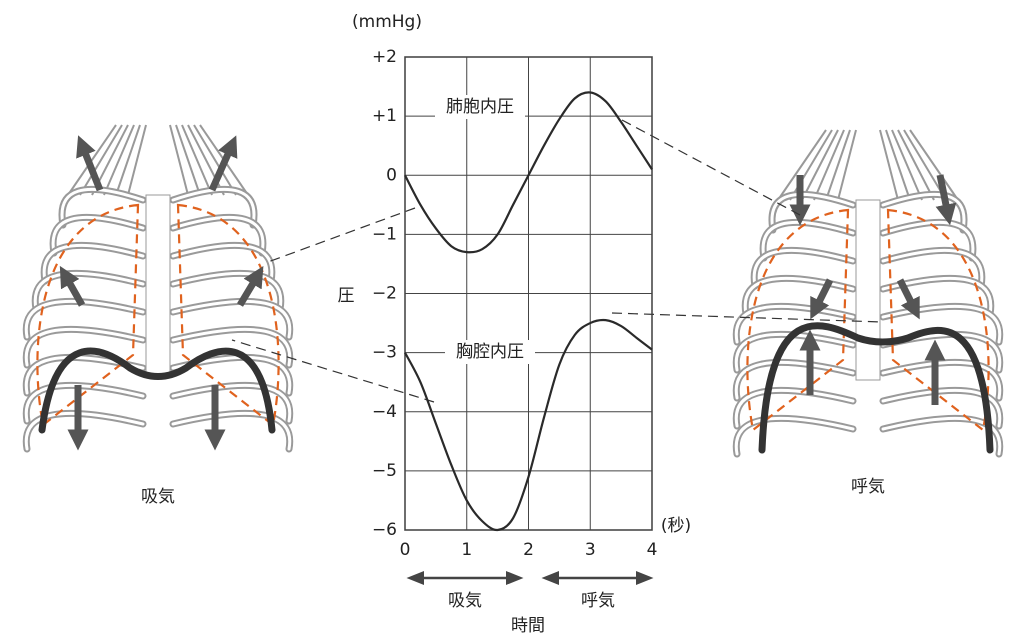 This screenshot has width=1024, height=642. I want to click on x-tick-label: 4, so click(652, 550).